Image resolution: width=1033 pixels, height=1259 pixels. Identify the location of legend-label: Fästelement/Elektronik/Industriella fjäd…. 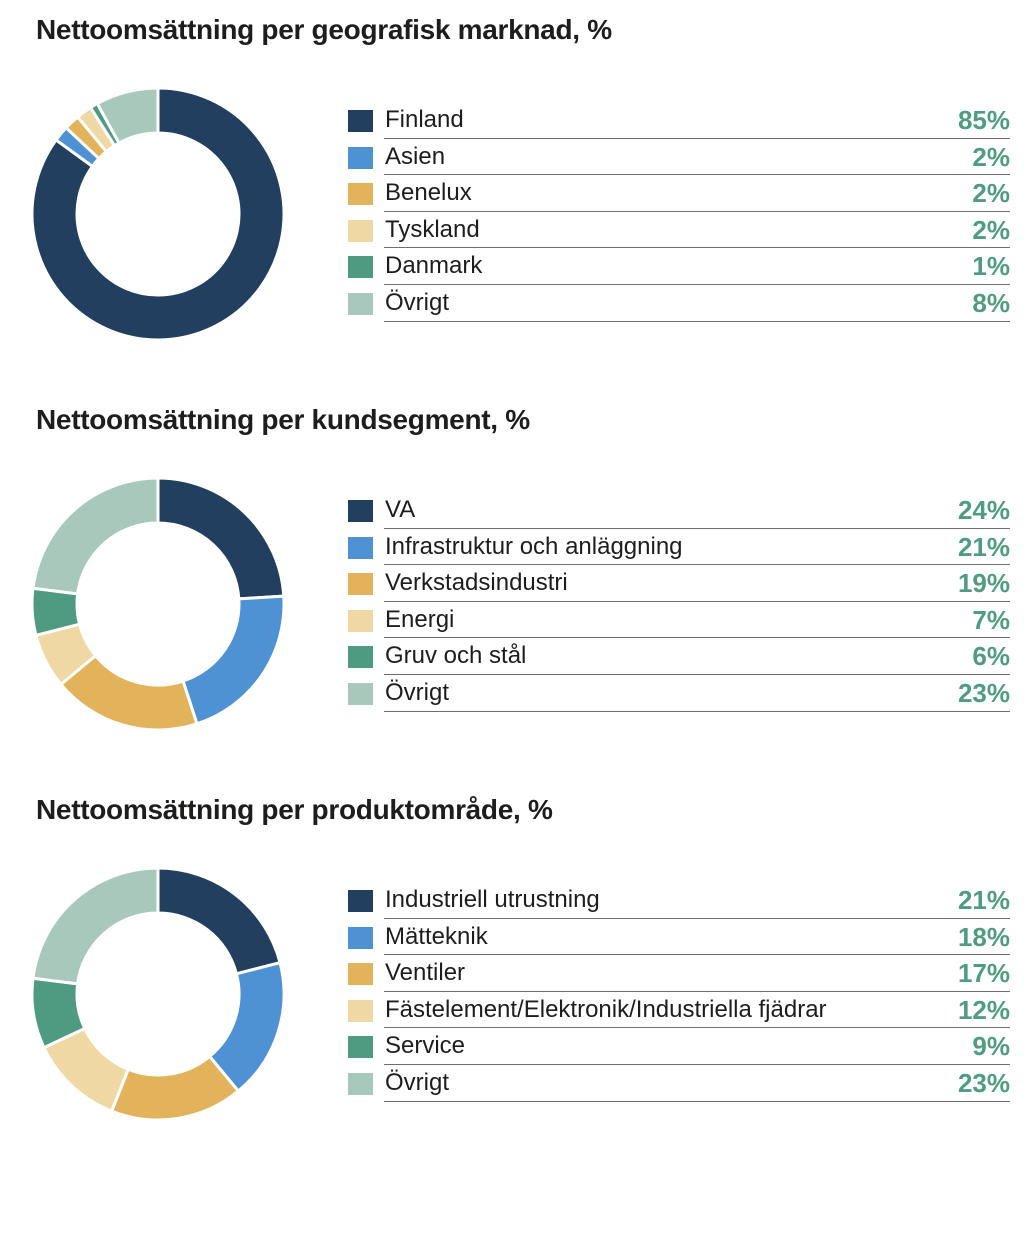
(606, 1009).